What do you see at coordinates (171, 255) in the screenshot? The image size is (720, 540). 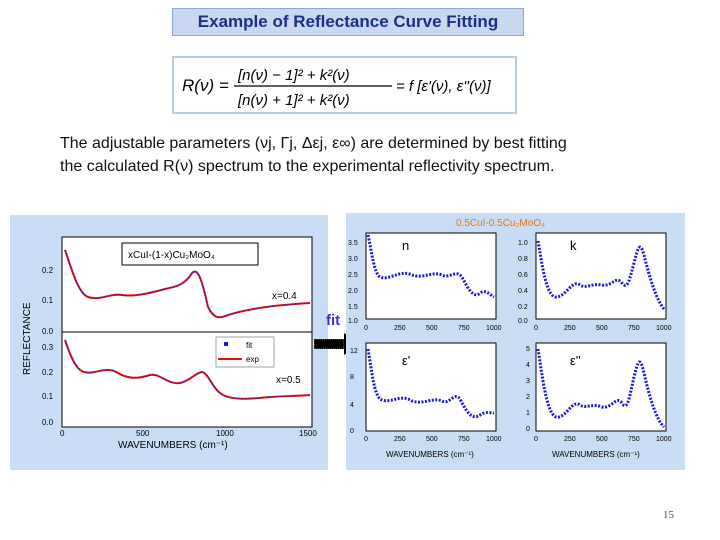 I see `legend-title: xCuI-(1-x)Cu₂MoO₄` at bounding box center [171, 255].